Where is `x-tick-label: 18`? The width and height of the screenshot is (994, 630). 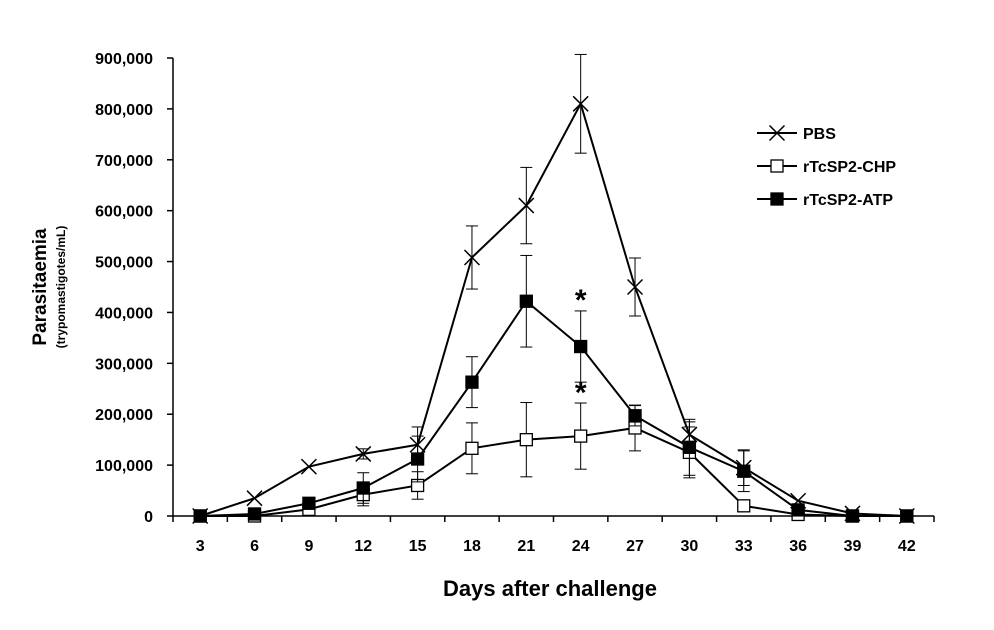 x-tick-label: 18 is located at coordinates (472, 546).